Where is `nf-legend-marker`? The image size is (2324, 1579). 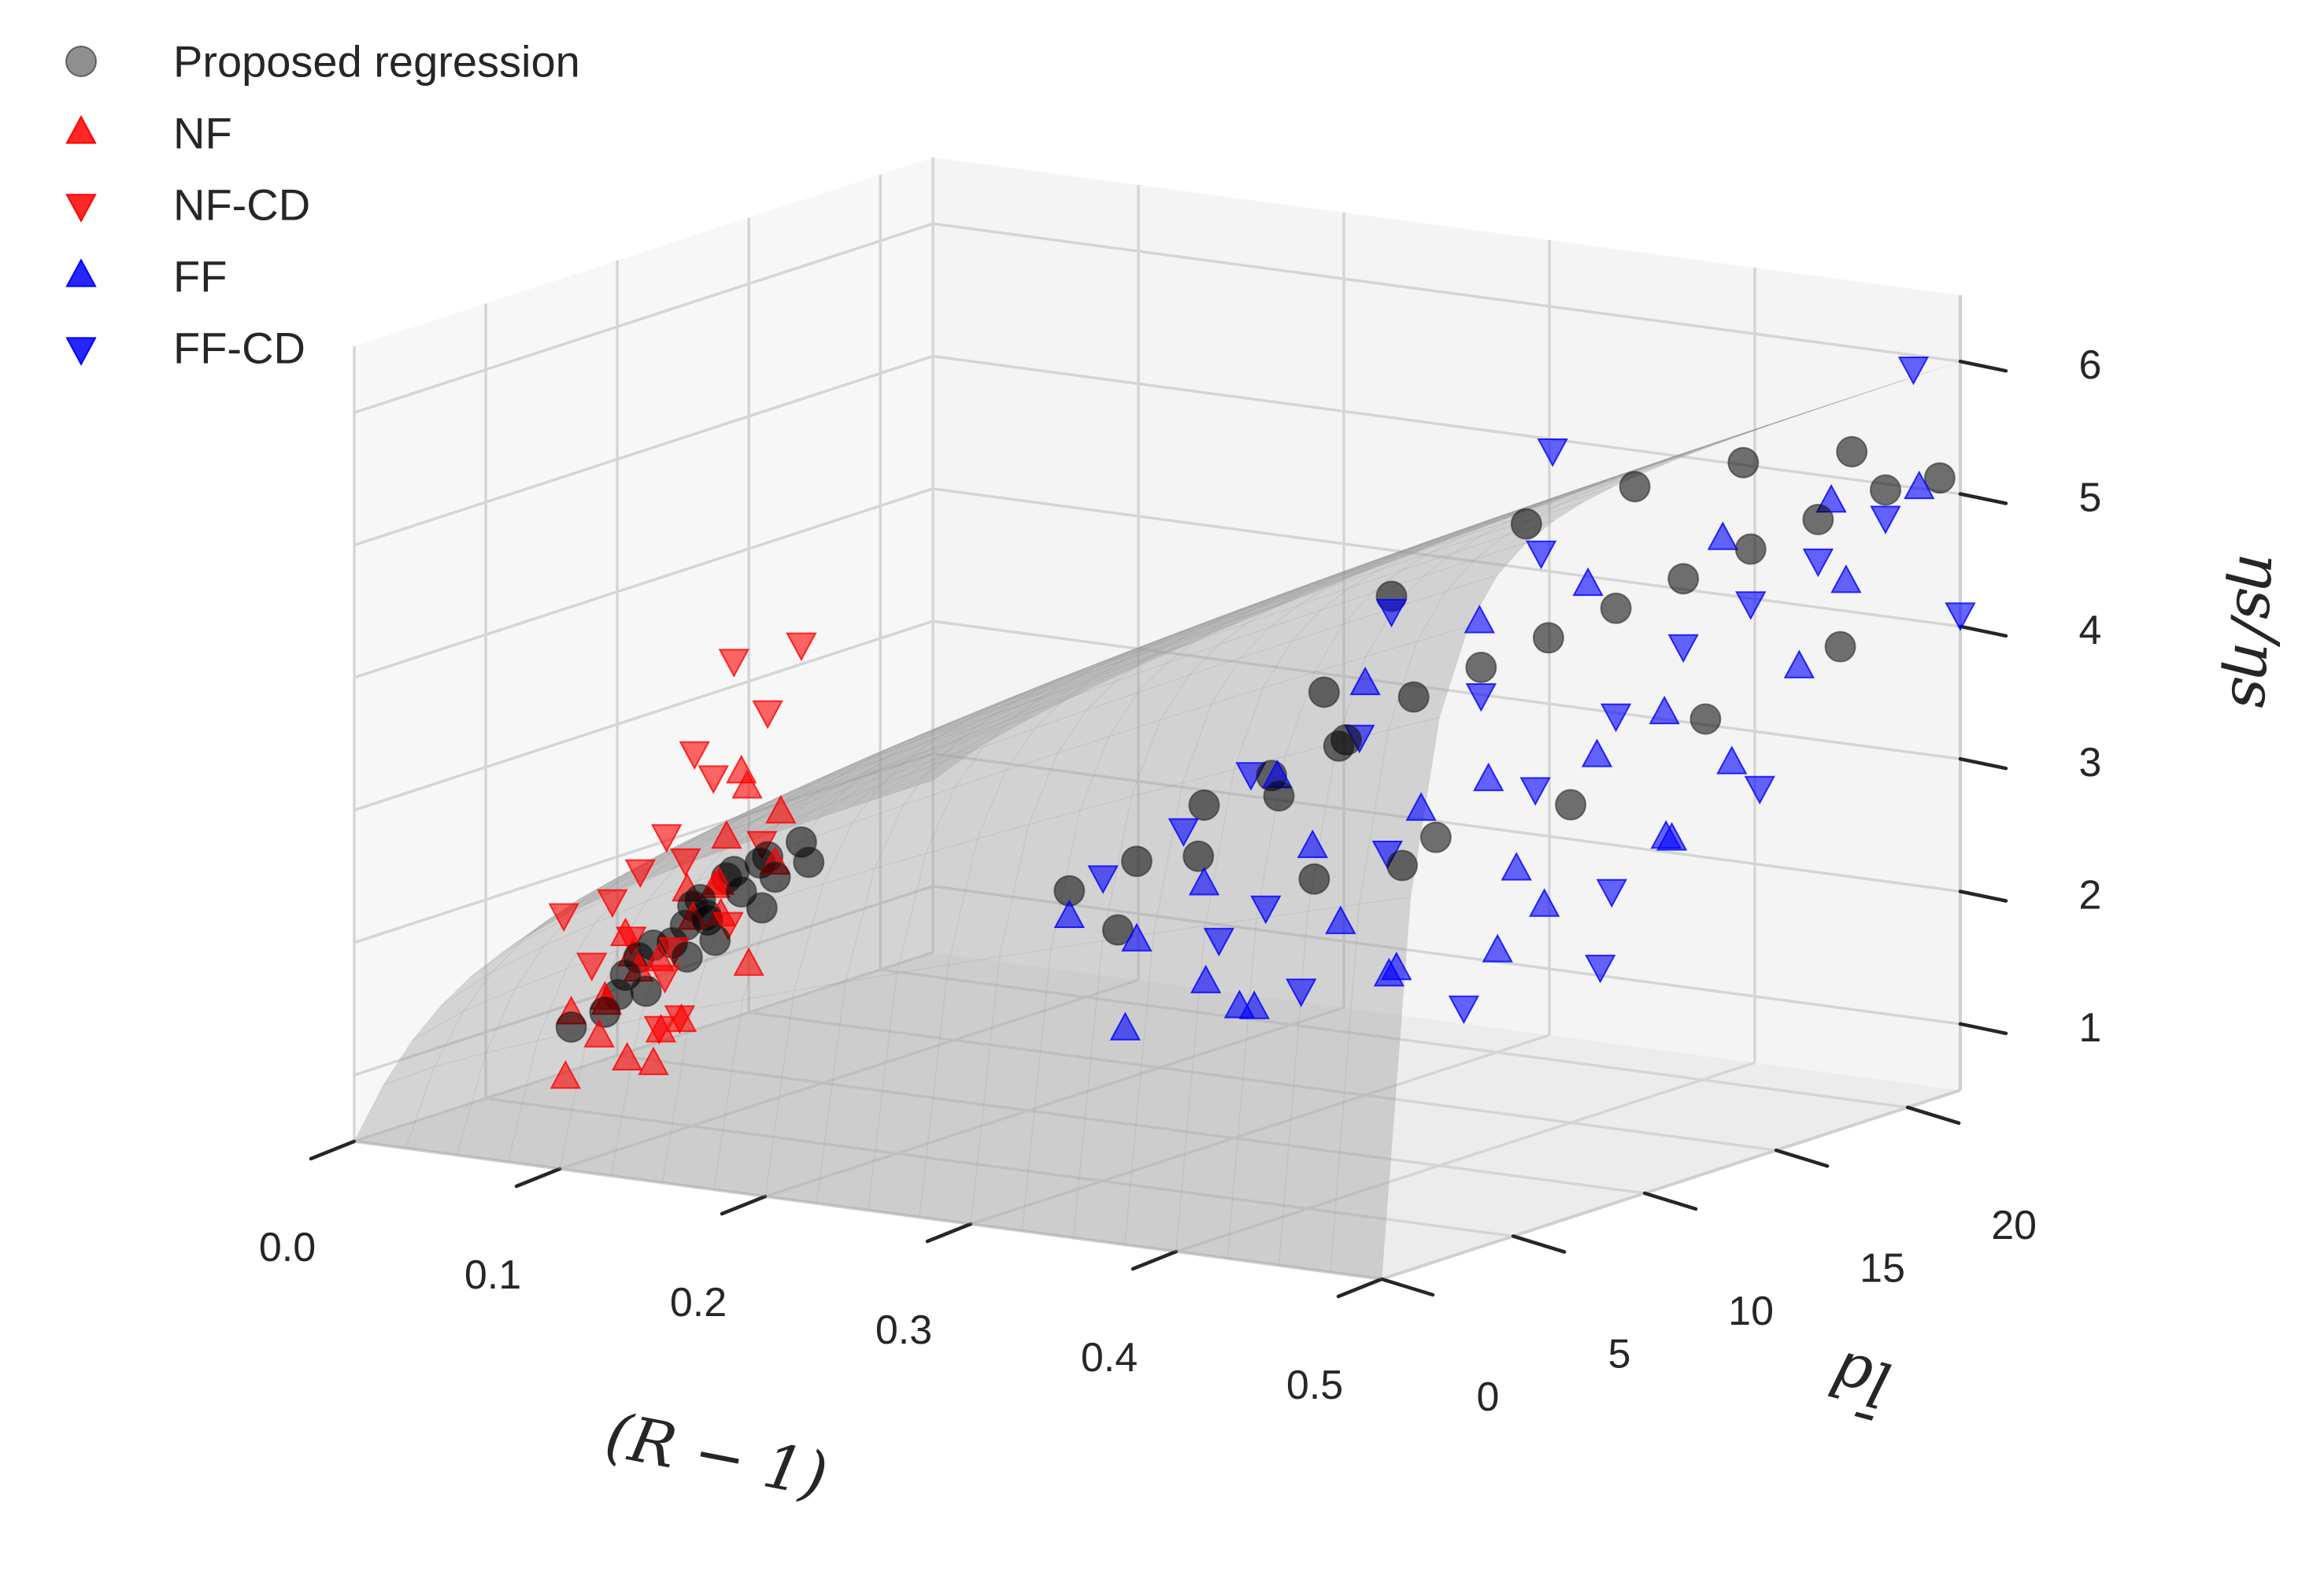
nf-legend-marker is located at coordinates (81, 129).